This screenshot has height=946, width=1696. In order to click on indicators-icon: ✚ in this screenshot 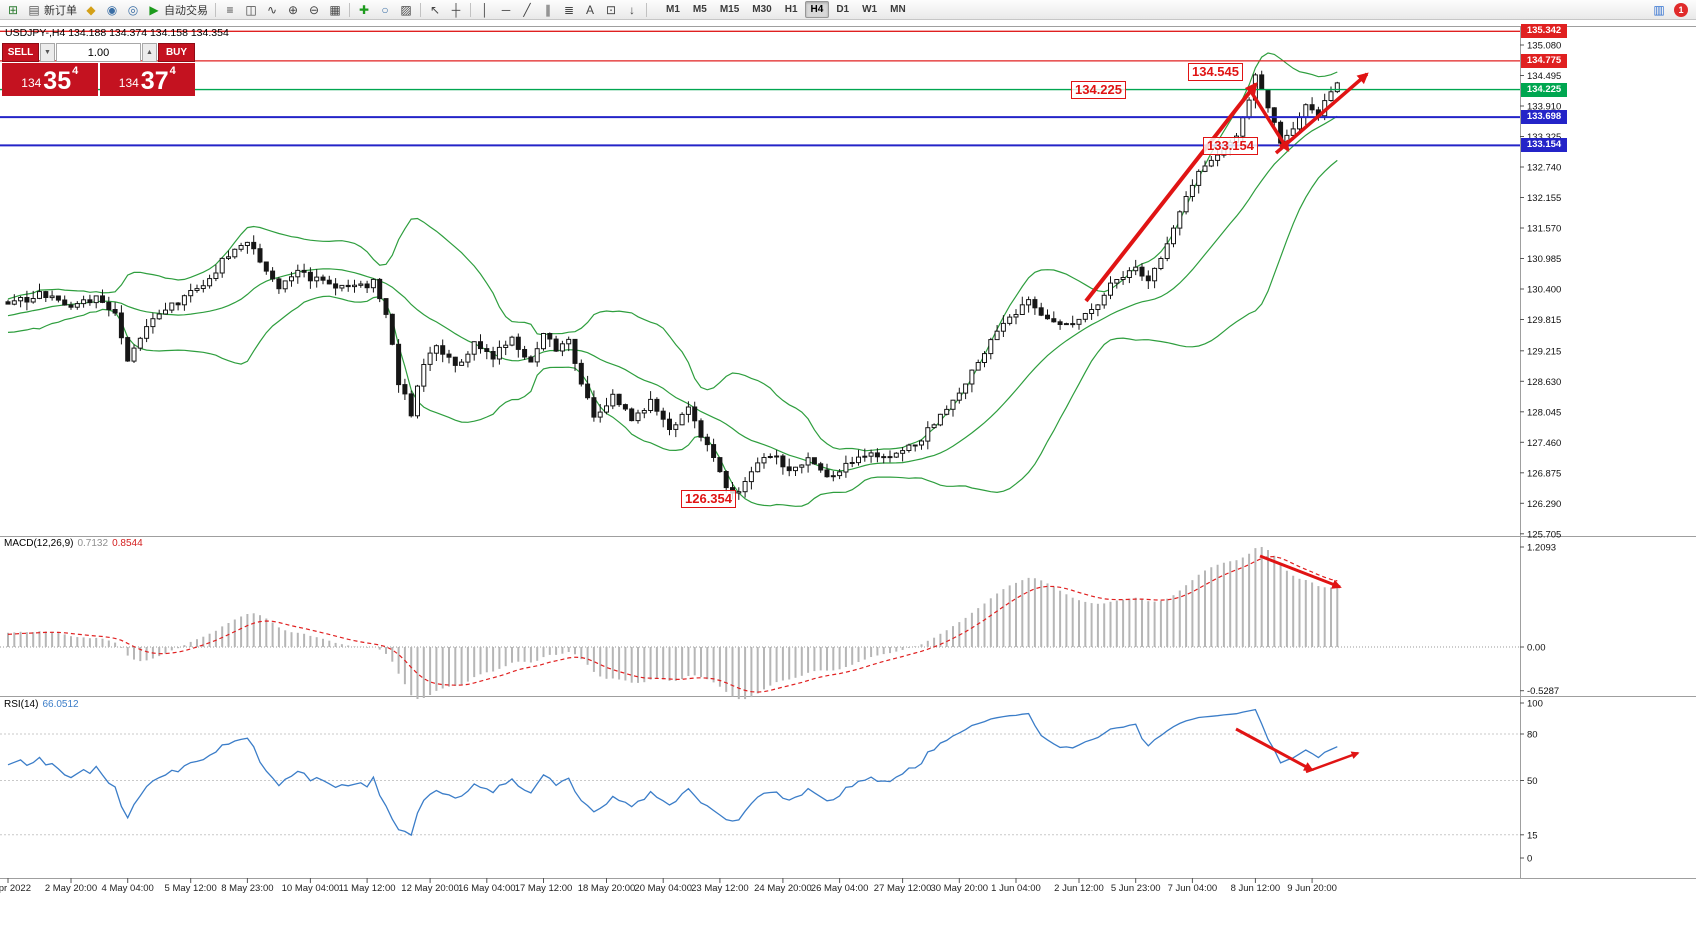, I will do `click(364, 9)`.